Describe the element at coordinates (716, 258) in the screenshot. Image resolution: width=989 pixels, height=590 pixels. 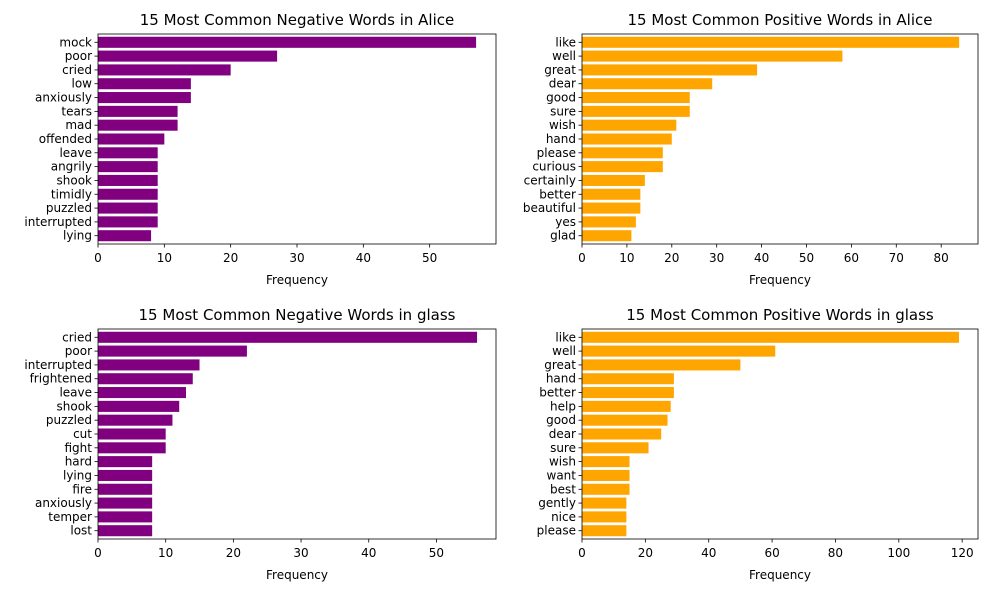
I see `x-tick-label: 30` at that location.